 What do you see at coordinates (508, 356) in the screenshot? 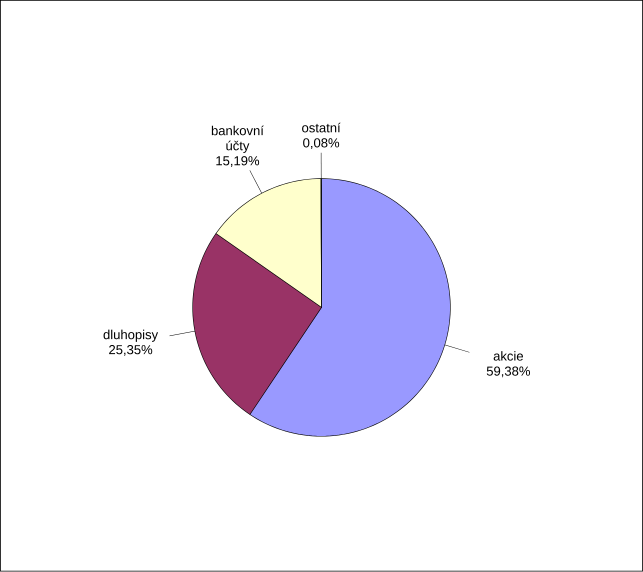
I see `legend-label: akcie` at bounding box center [508, 356].